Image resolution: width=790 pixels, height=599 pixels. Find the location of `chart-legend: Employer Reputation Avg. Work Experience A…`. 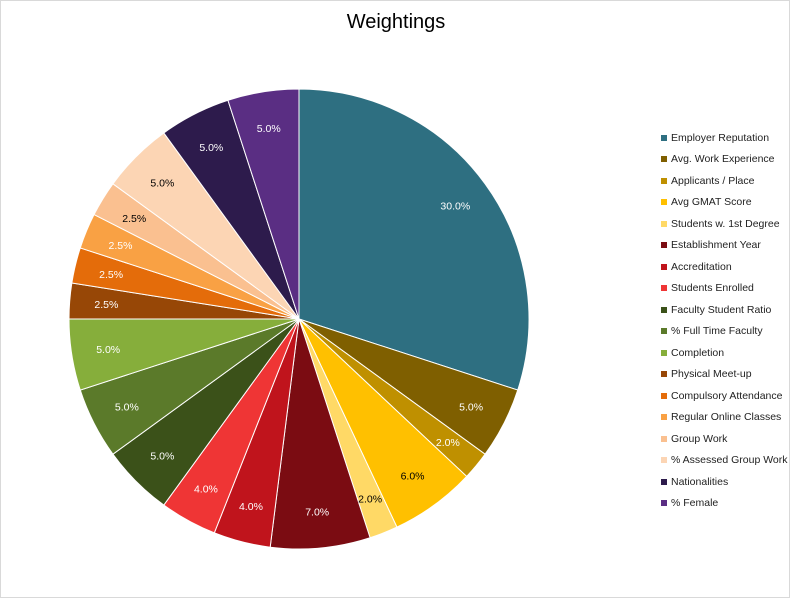

chart-legend: Employer Reputation Avg. Work Experience A… is located at coordinates (724, 320).